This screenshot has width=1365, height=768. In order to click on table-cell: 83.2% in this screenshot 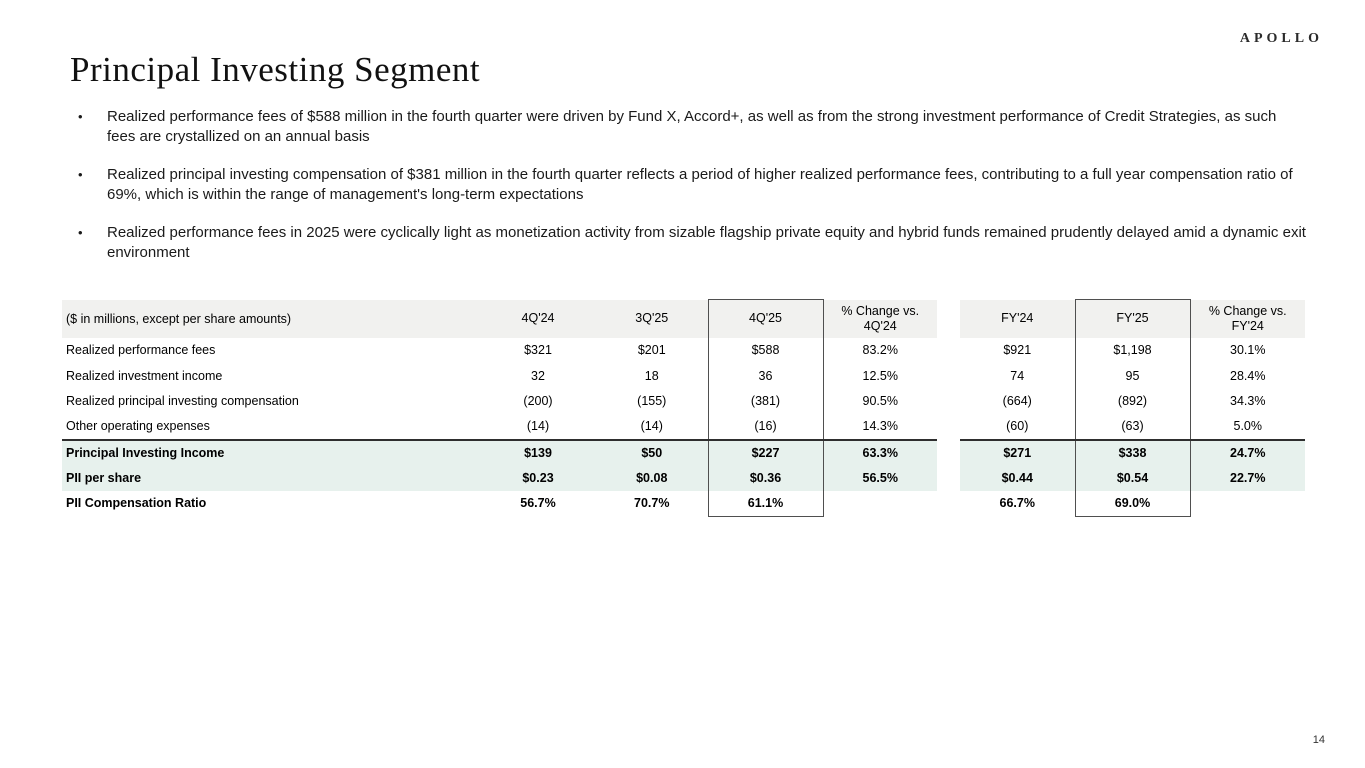, I will do `click(880, 350)`.